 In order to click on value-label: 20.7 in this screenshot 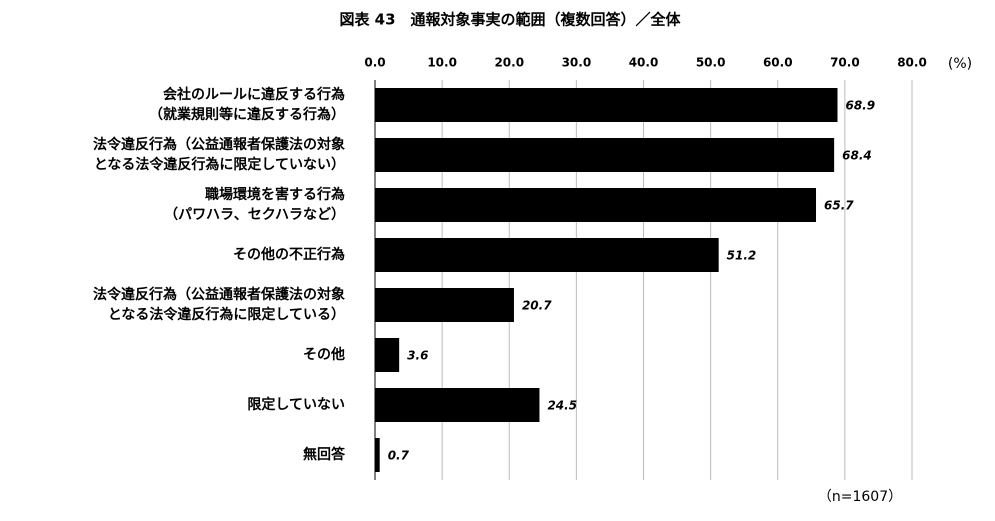, I will do `click(537, 306)`.